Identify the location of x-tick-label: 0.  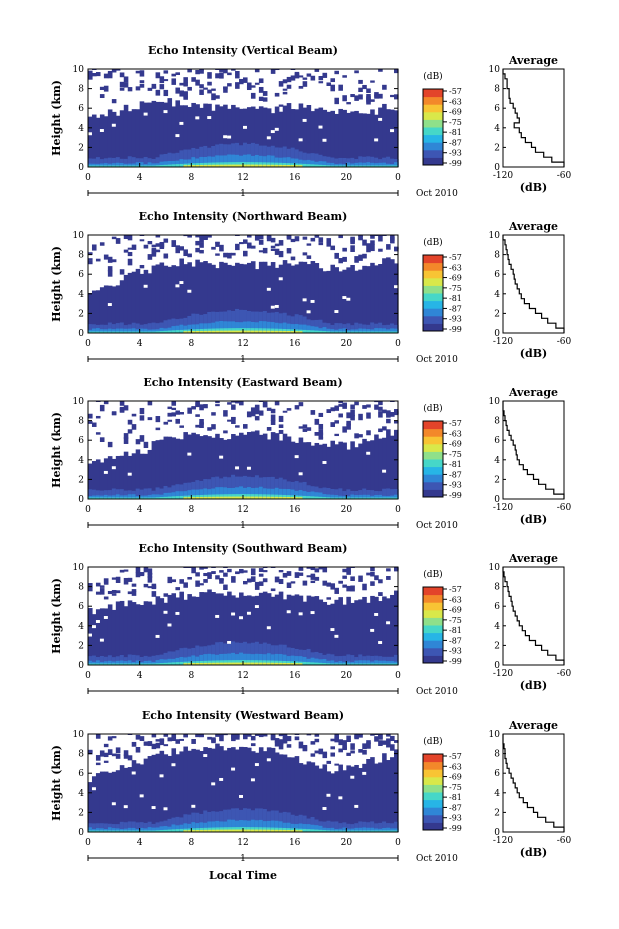
(88, 843).